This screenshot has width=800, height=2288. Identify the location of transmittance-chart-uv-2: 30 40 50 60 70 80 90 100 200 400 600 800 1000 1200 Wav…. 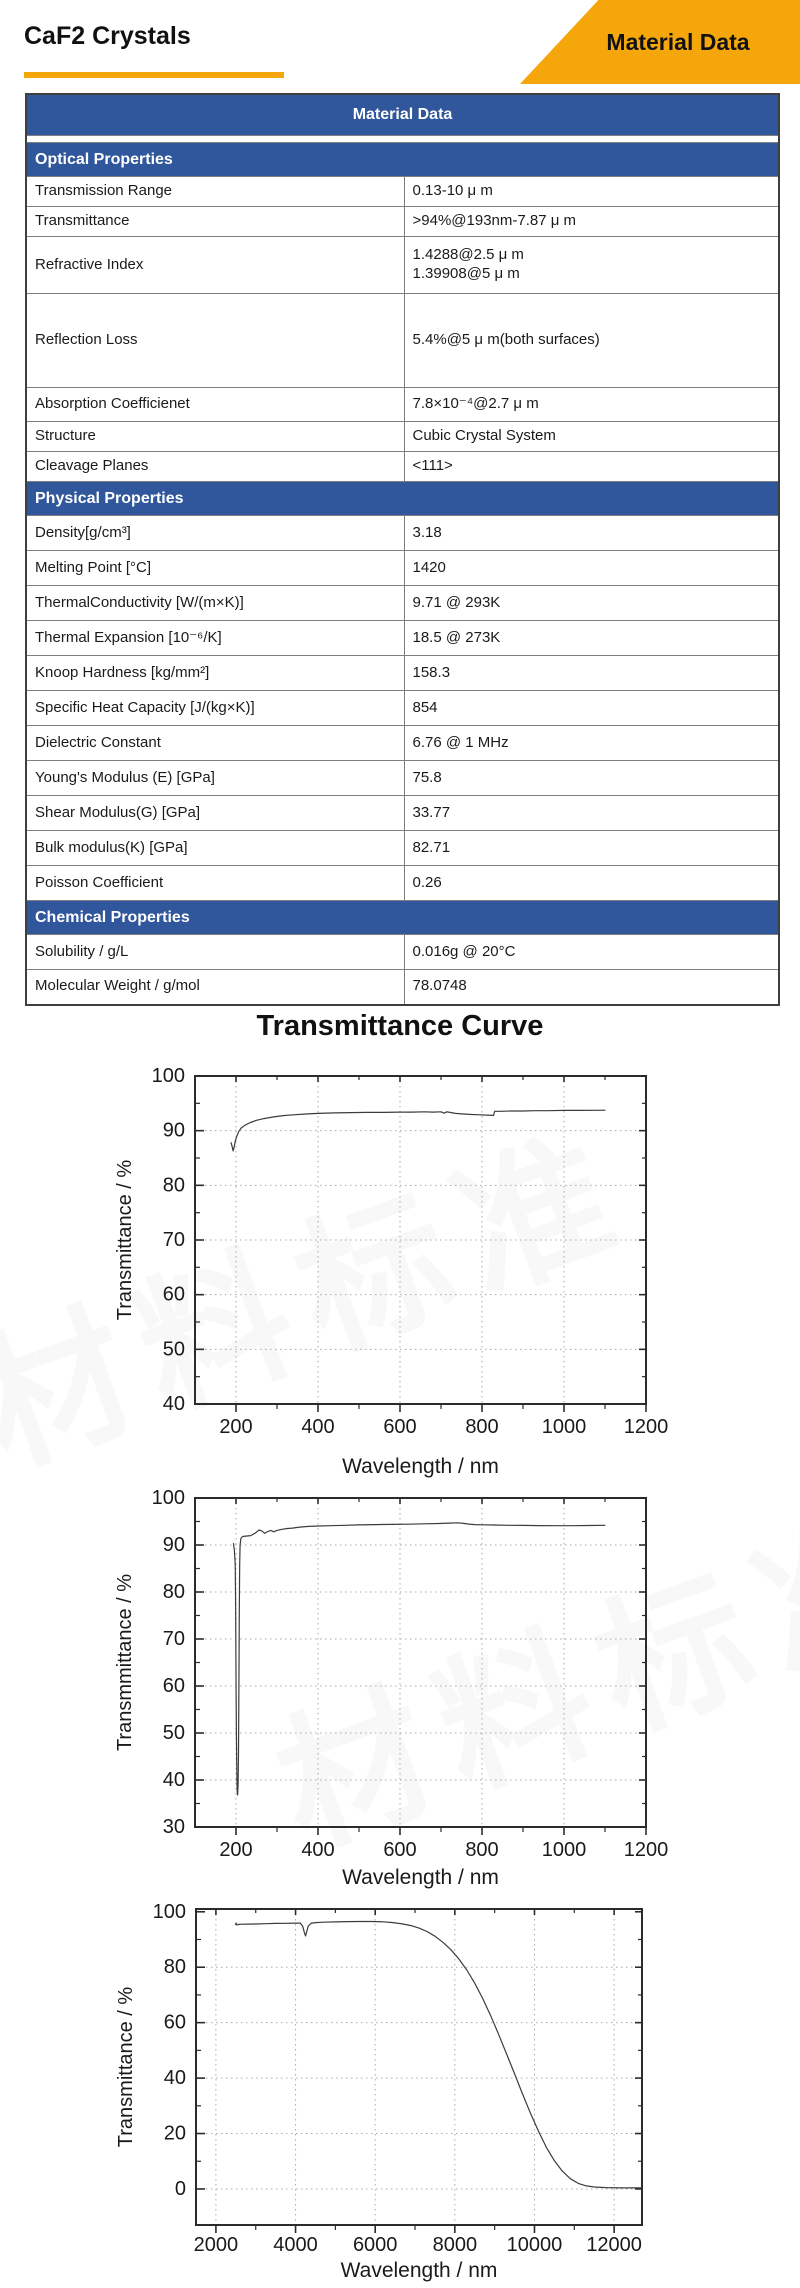
(391, 1688).